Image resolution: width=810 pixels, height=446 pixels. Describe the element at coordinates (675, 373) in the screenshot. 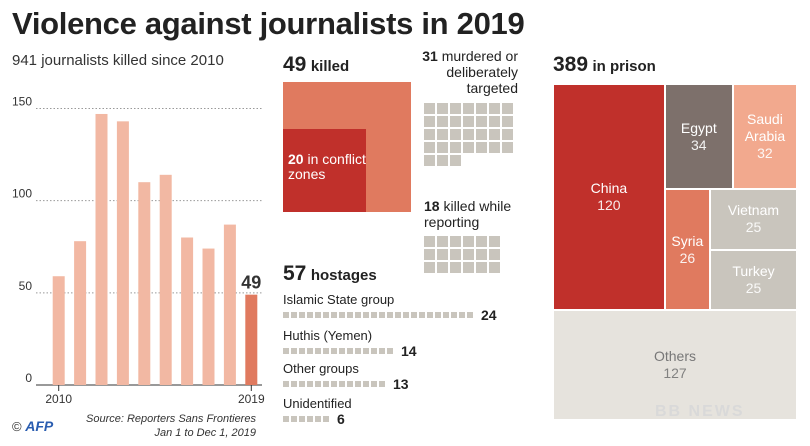

I see `treemap-cell-value: 127` at that location.